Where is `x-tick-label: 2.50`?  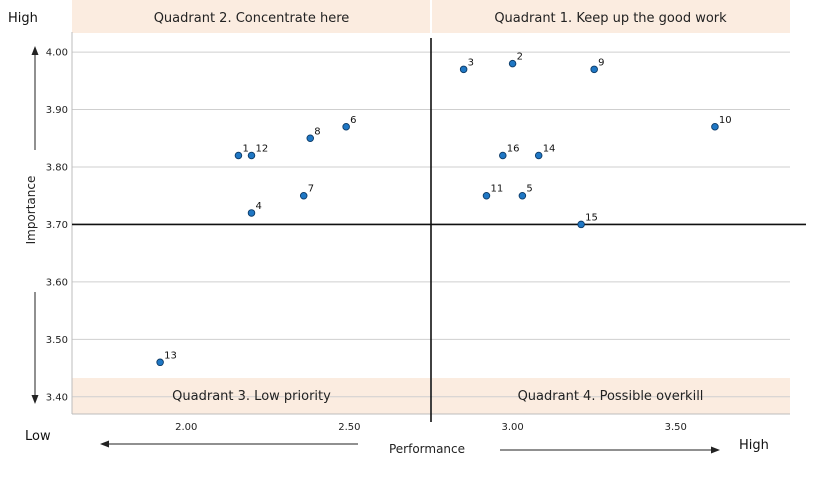 x-tick-label: 2.50 is located at coordinates (349, 427).